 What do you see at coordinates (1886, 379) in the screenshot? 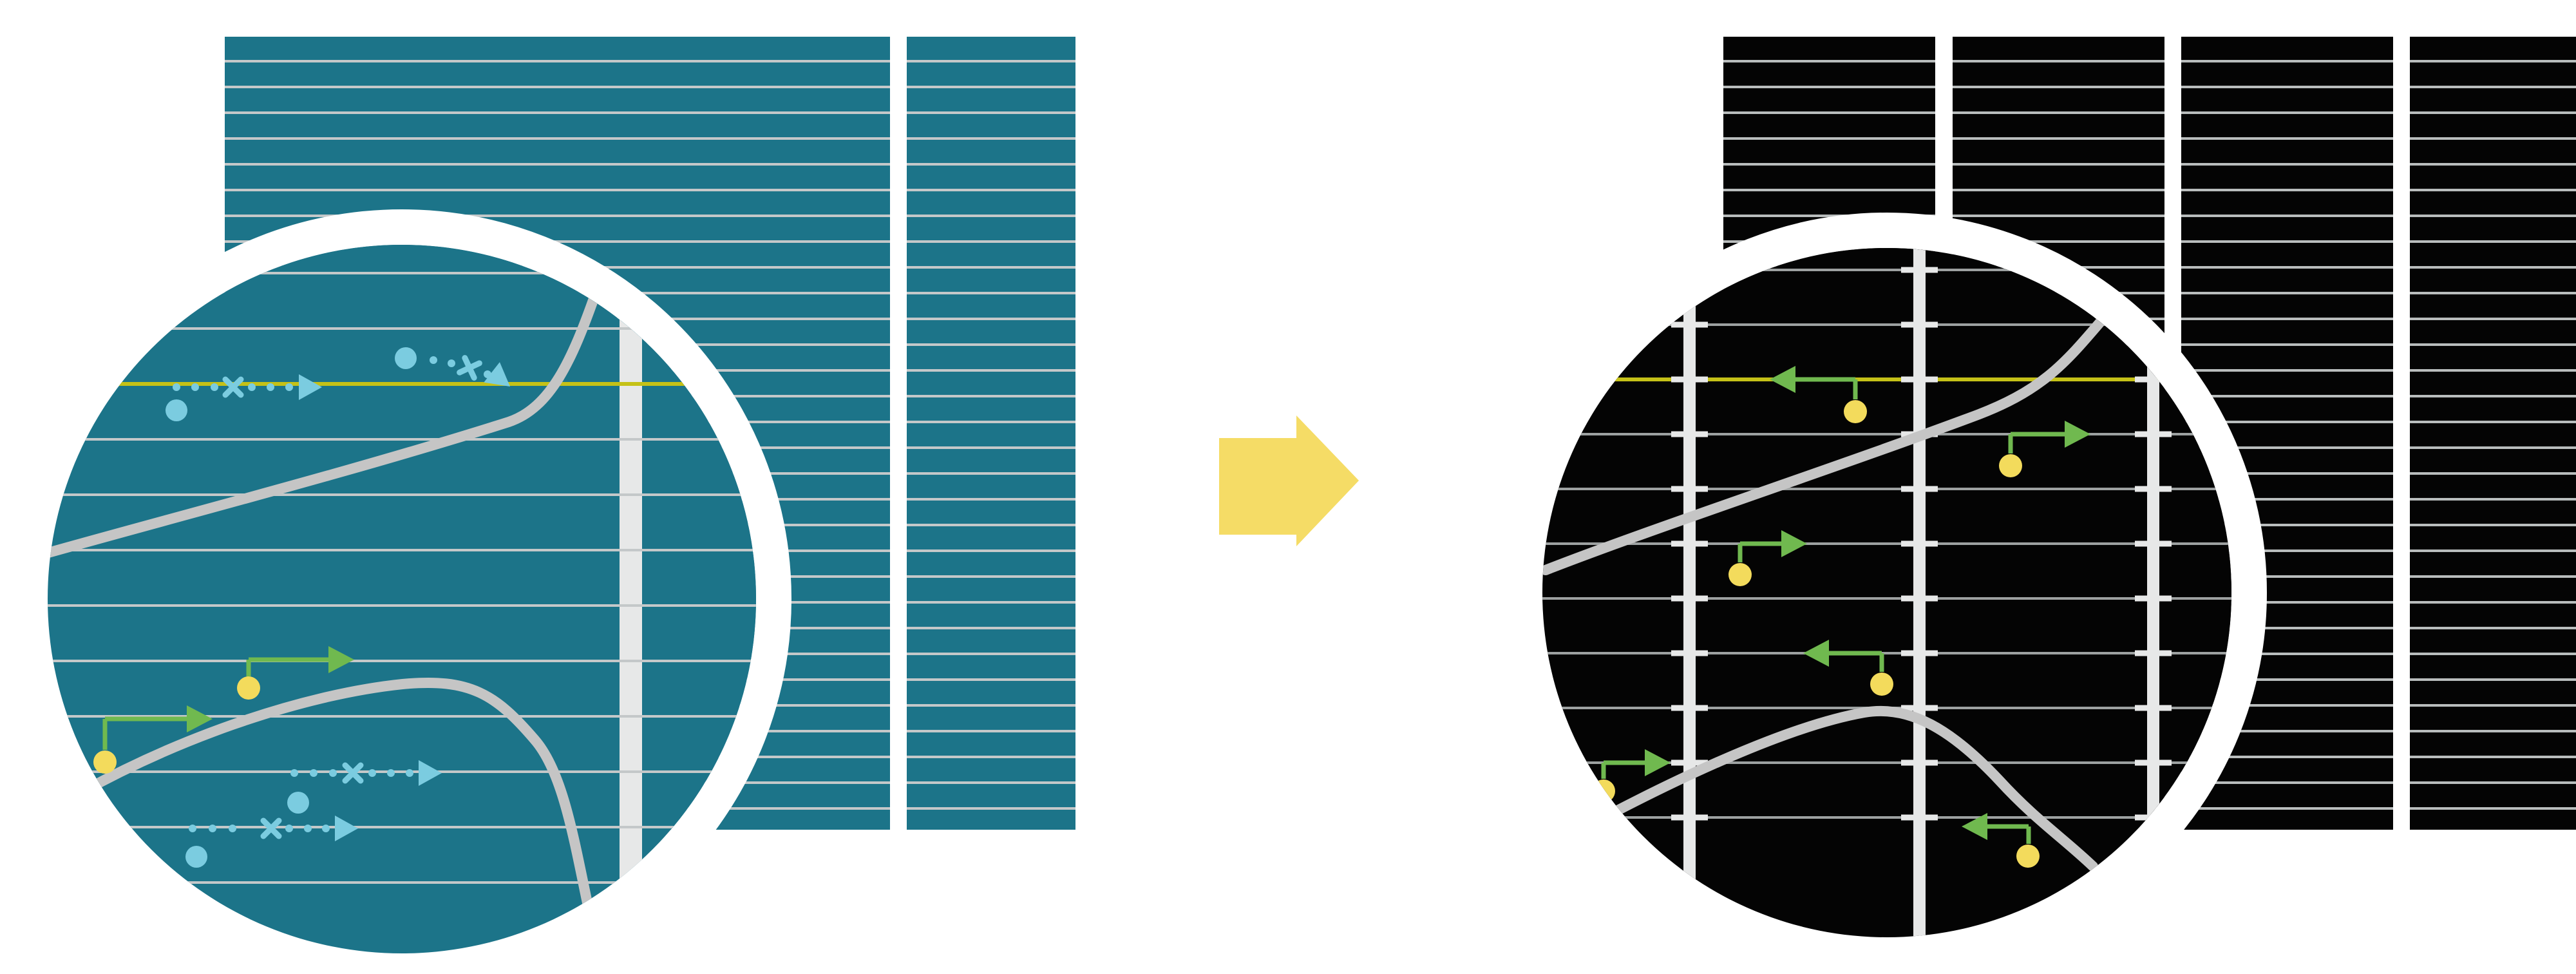
I see `highlighted-finger-line` at bounding box center [1886, 379].